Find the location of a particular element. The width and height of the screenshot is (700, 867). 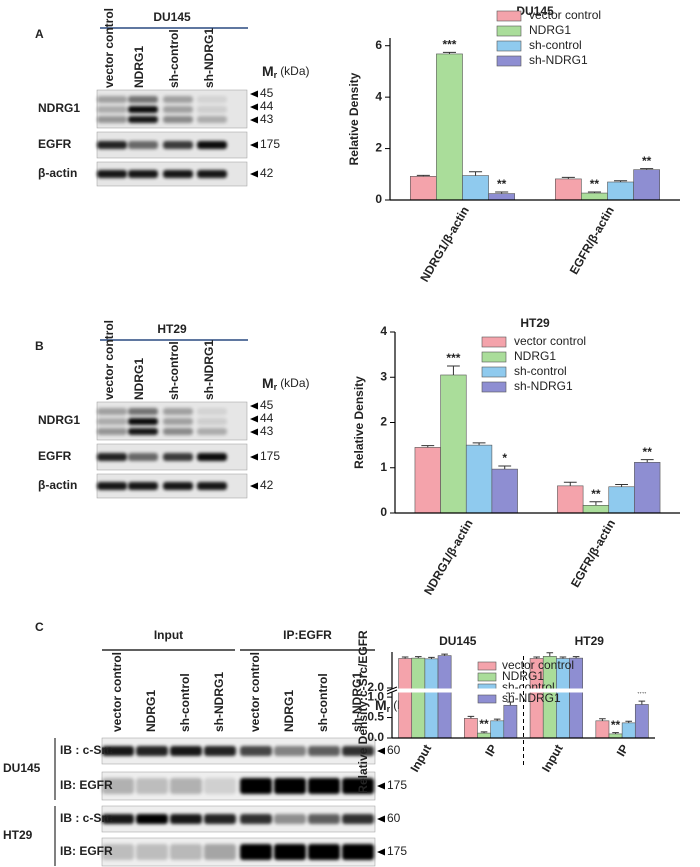

y-tick-label: 0.5 is located at coordinates (375, 717).